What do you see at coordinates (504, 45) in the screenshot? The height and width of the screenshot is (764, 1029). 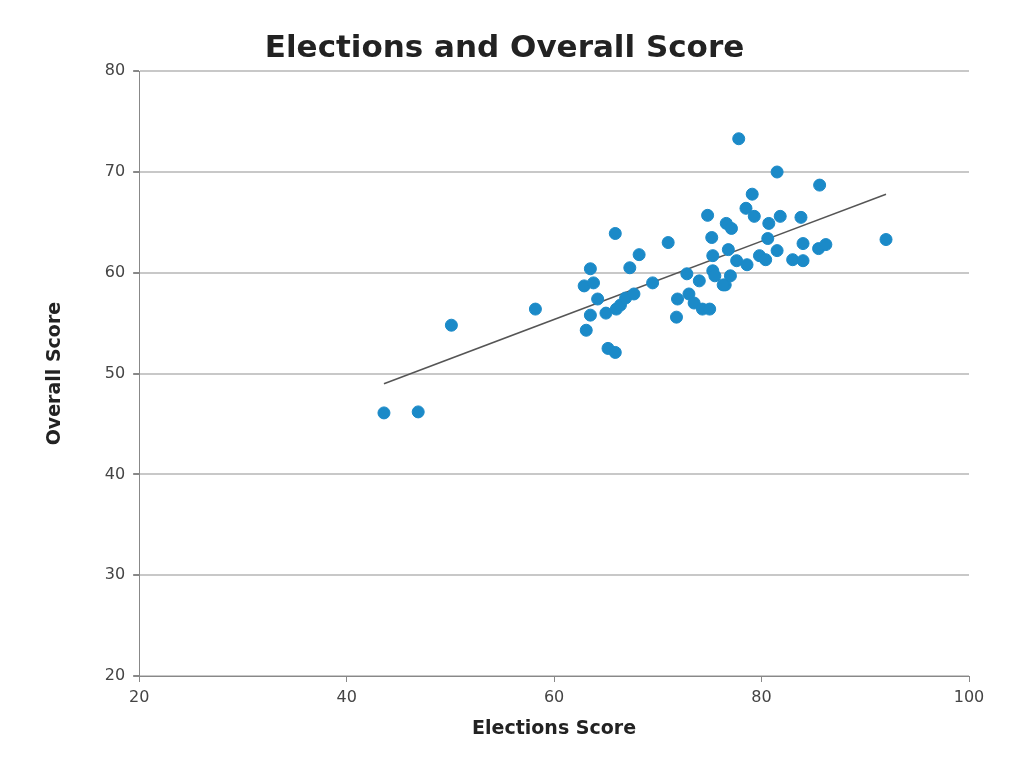 I see `chart-title: Elections and Overall Score` at bounding box center [504, 45].